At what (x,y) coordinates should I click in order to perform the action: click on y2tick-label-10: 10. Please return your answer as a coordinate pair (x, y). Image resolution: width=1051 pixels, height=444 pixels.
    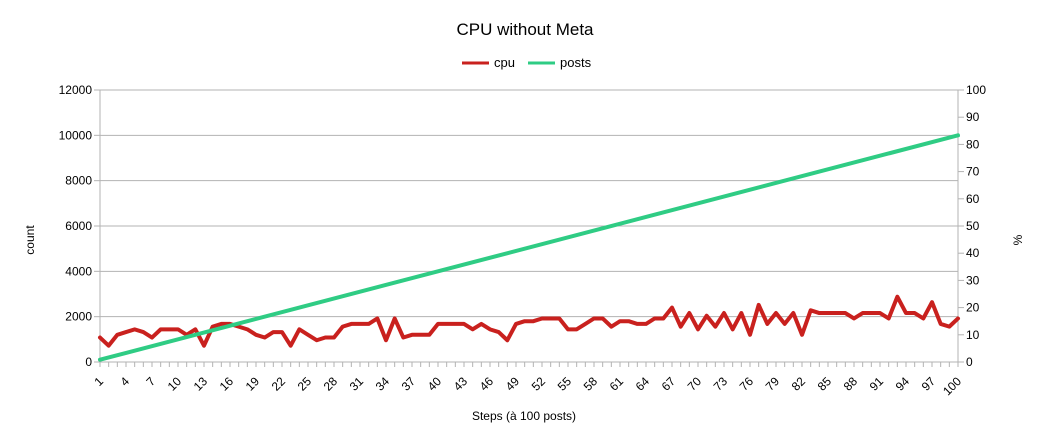
    Looking at the image, I should click on (973, 335).